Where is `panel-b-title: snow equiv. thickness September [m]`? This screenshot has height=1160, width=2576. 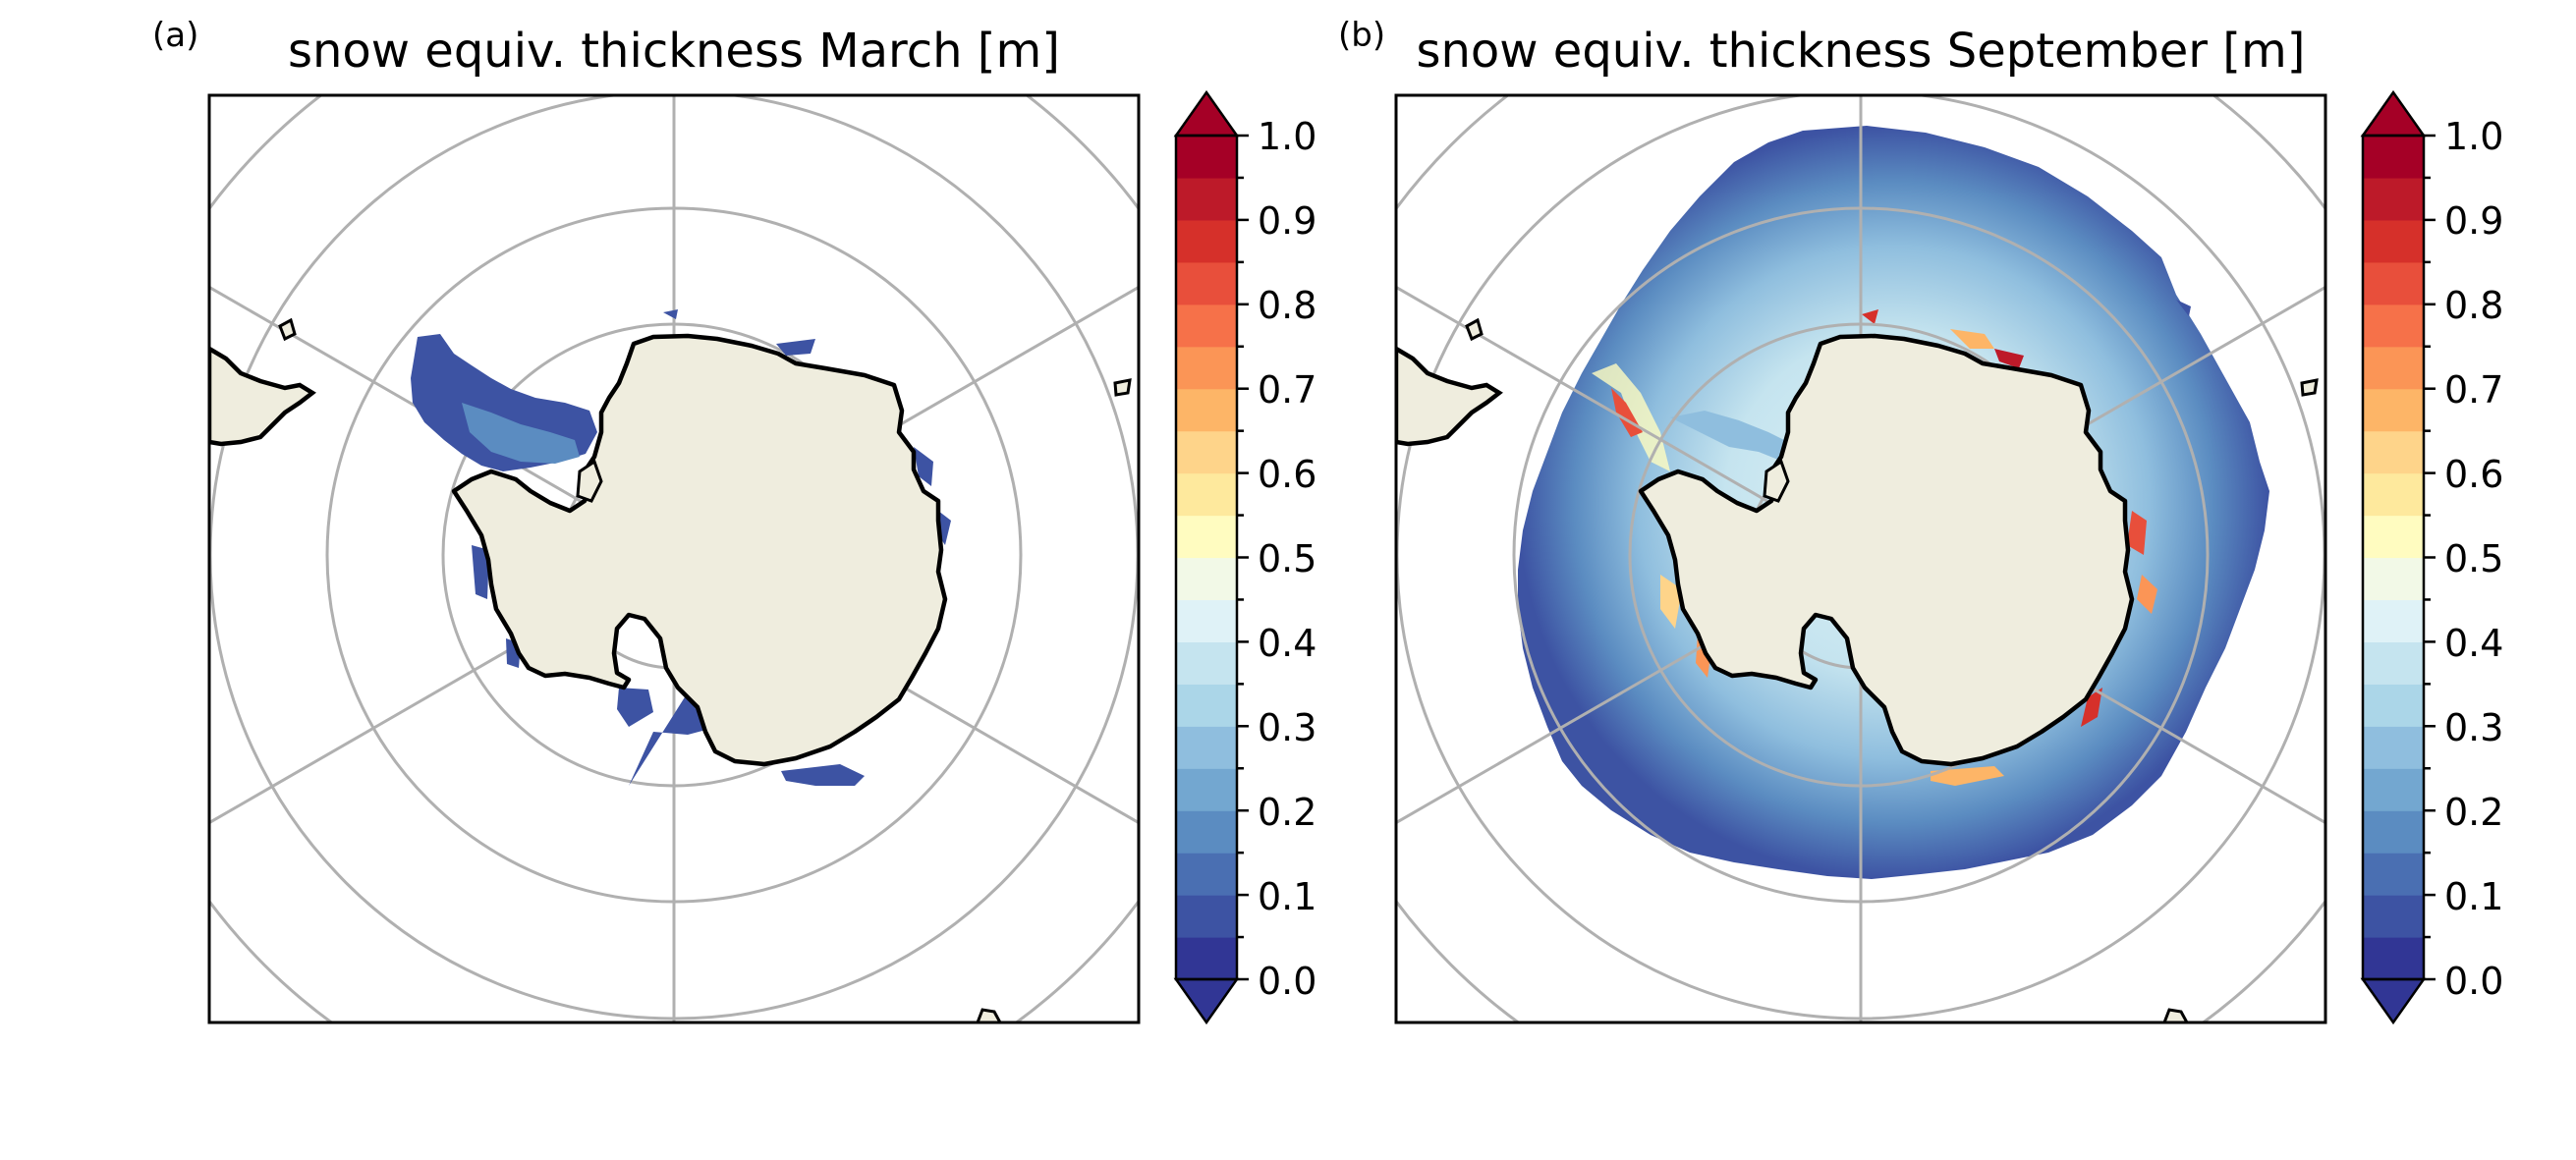 panel-b-title: snow equiv. thickness September [m] is located at coordinates (1860, 51).